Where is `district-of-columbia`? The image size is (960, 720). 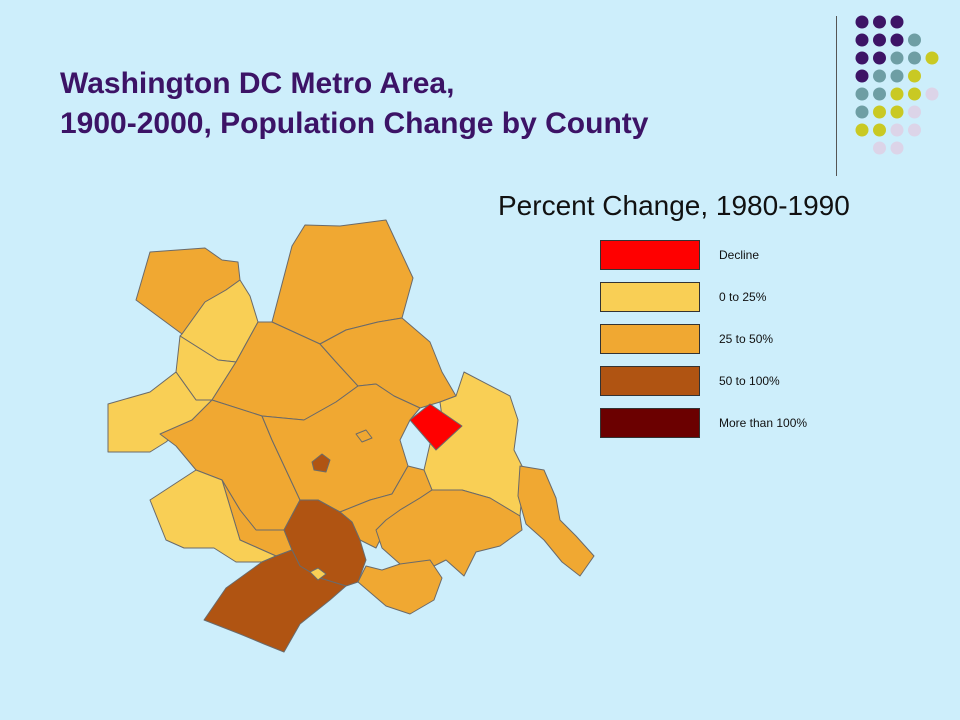
district-of-columbia is located at coordinates (436, 427).